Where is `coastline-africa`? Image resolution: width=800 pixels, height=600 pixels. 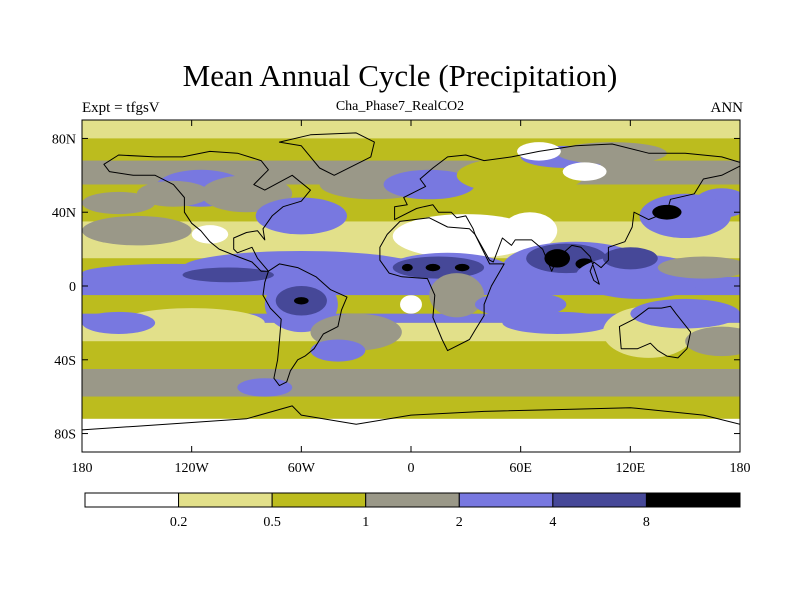 coastline-africa is located at coordinates (442, 284).